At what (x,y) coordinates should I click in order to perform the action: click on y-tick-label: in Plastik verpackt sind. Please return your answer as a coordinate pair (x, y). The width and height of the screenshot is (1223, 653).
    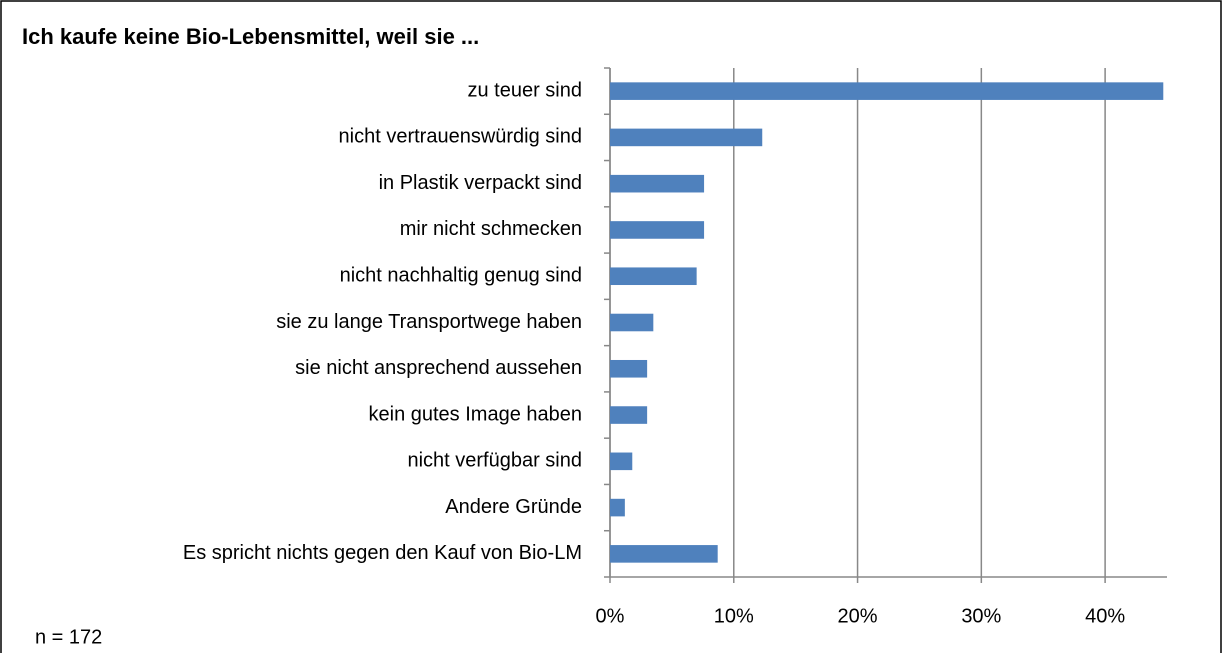
    Looking at the image, I should click on (480, 183).